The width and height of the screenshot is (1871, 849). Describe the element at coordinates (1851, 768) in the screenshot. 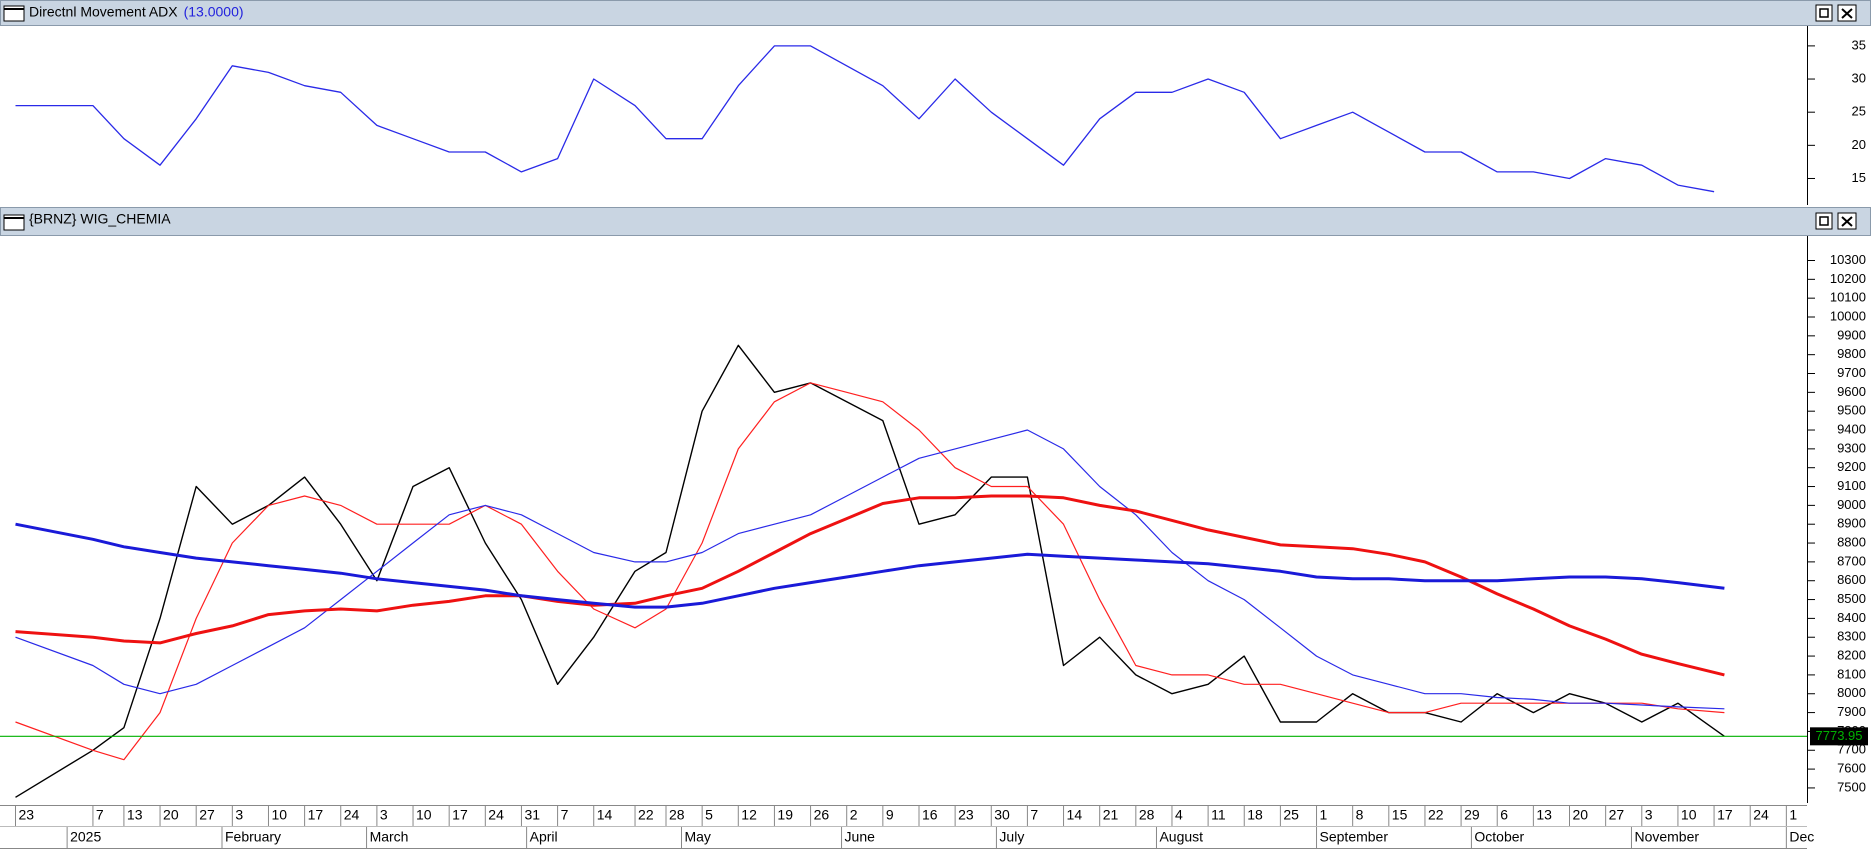

I see `y-tick-label: 7600` at that location.